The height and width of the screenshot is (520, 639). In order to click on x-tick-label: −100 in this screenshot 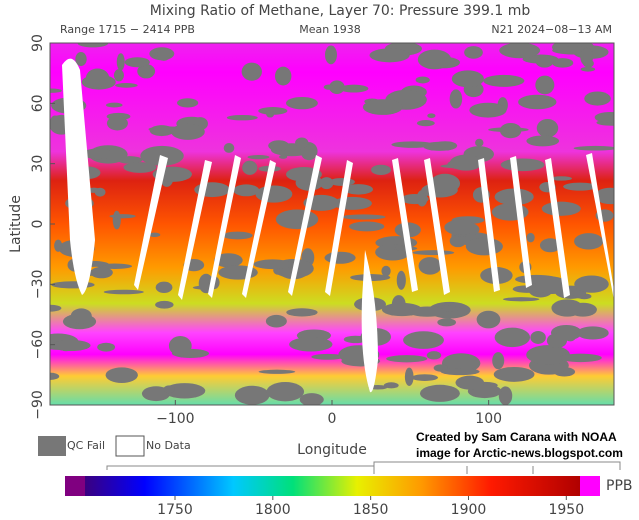, I will do `click(175, 419)`.